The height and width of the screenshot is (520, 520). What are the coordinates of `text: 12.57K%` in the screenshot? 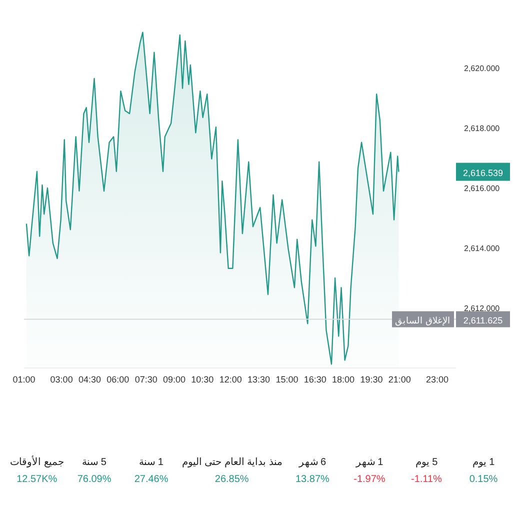 It's located at (37, 479).